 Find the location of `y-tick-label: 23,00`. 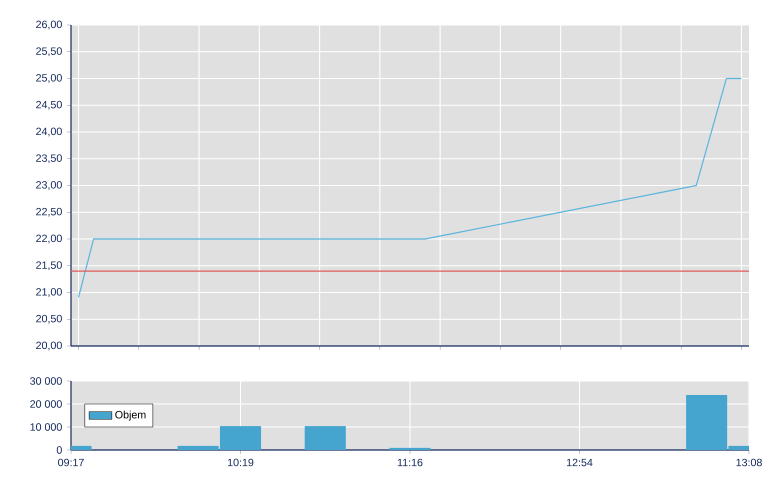

y-tick-label: 23,00 is located at coordinates (49, 185).